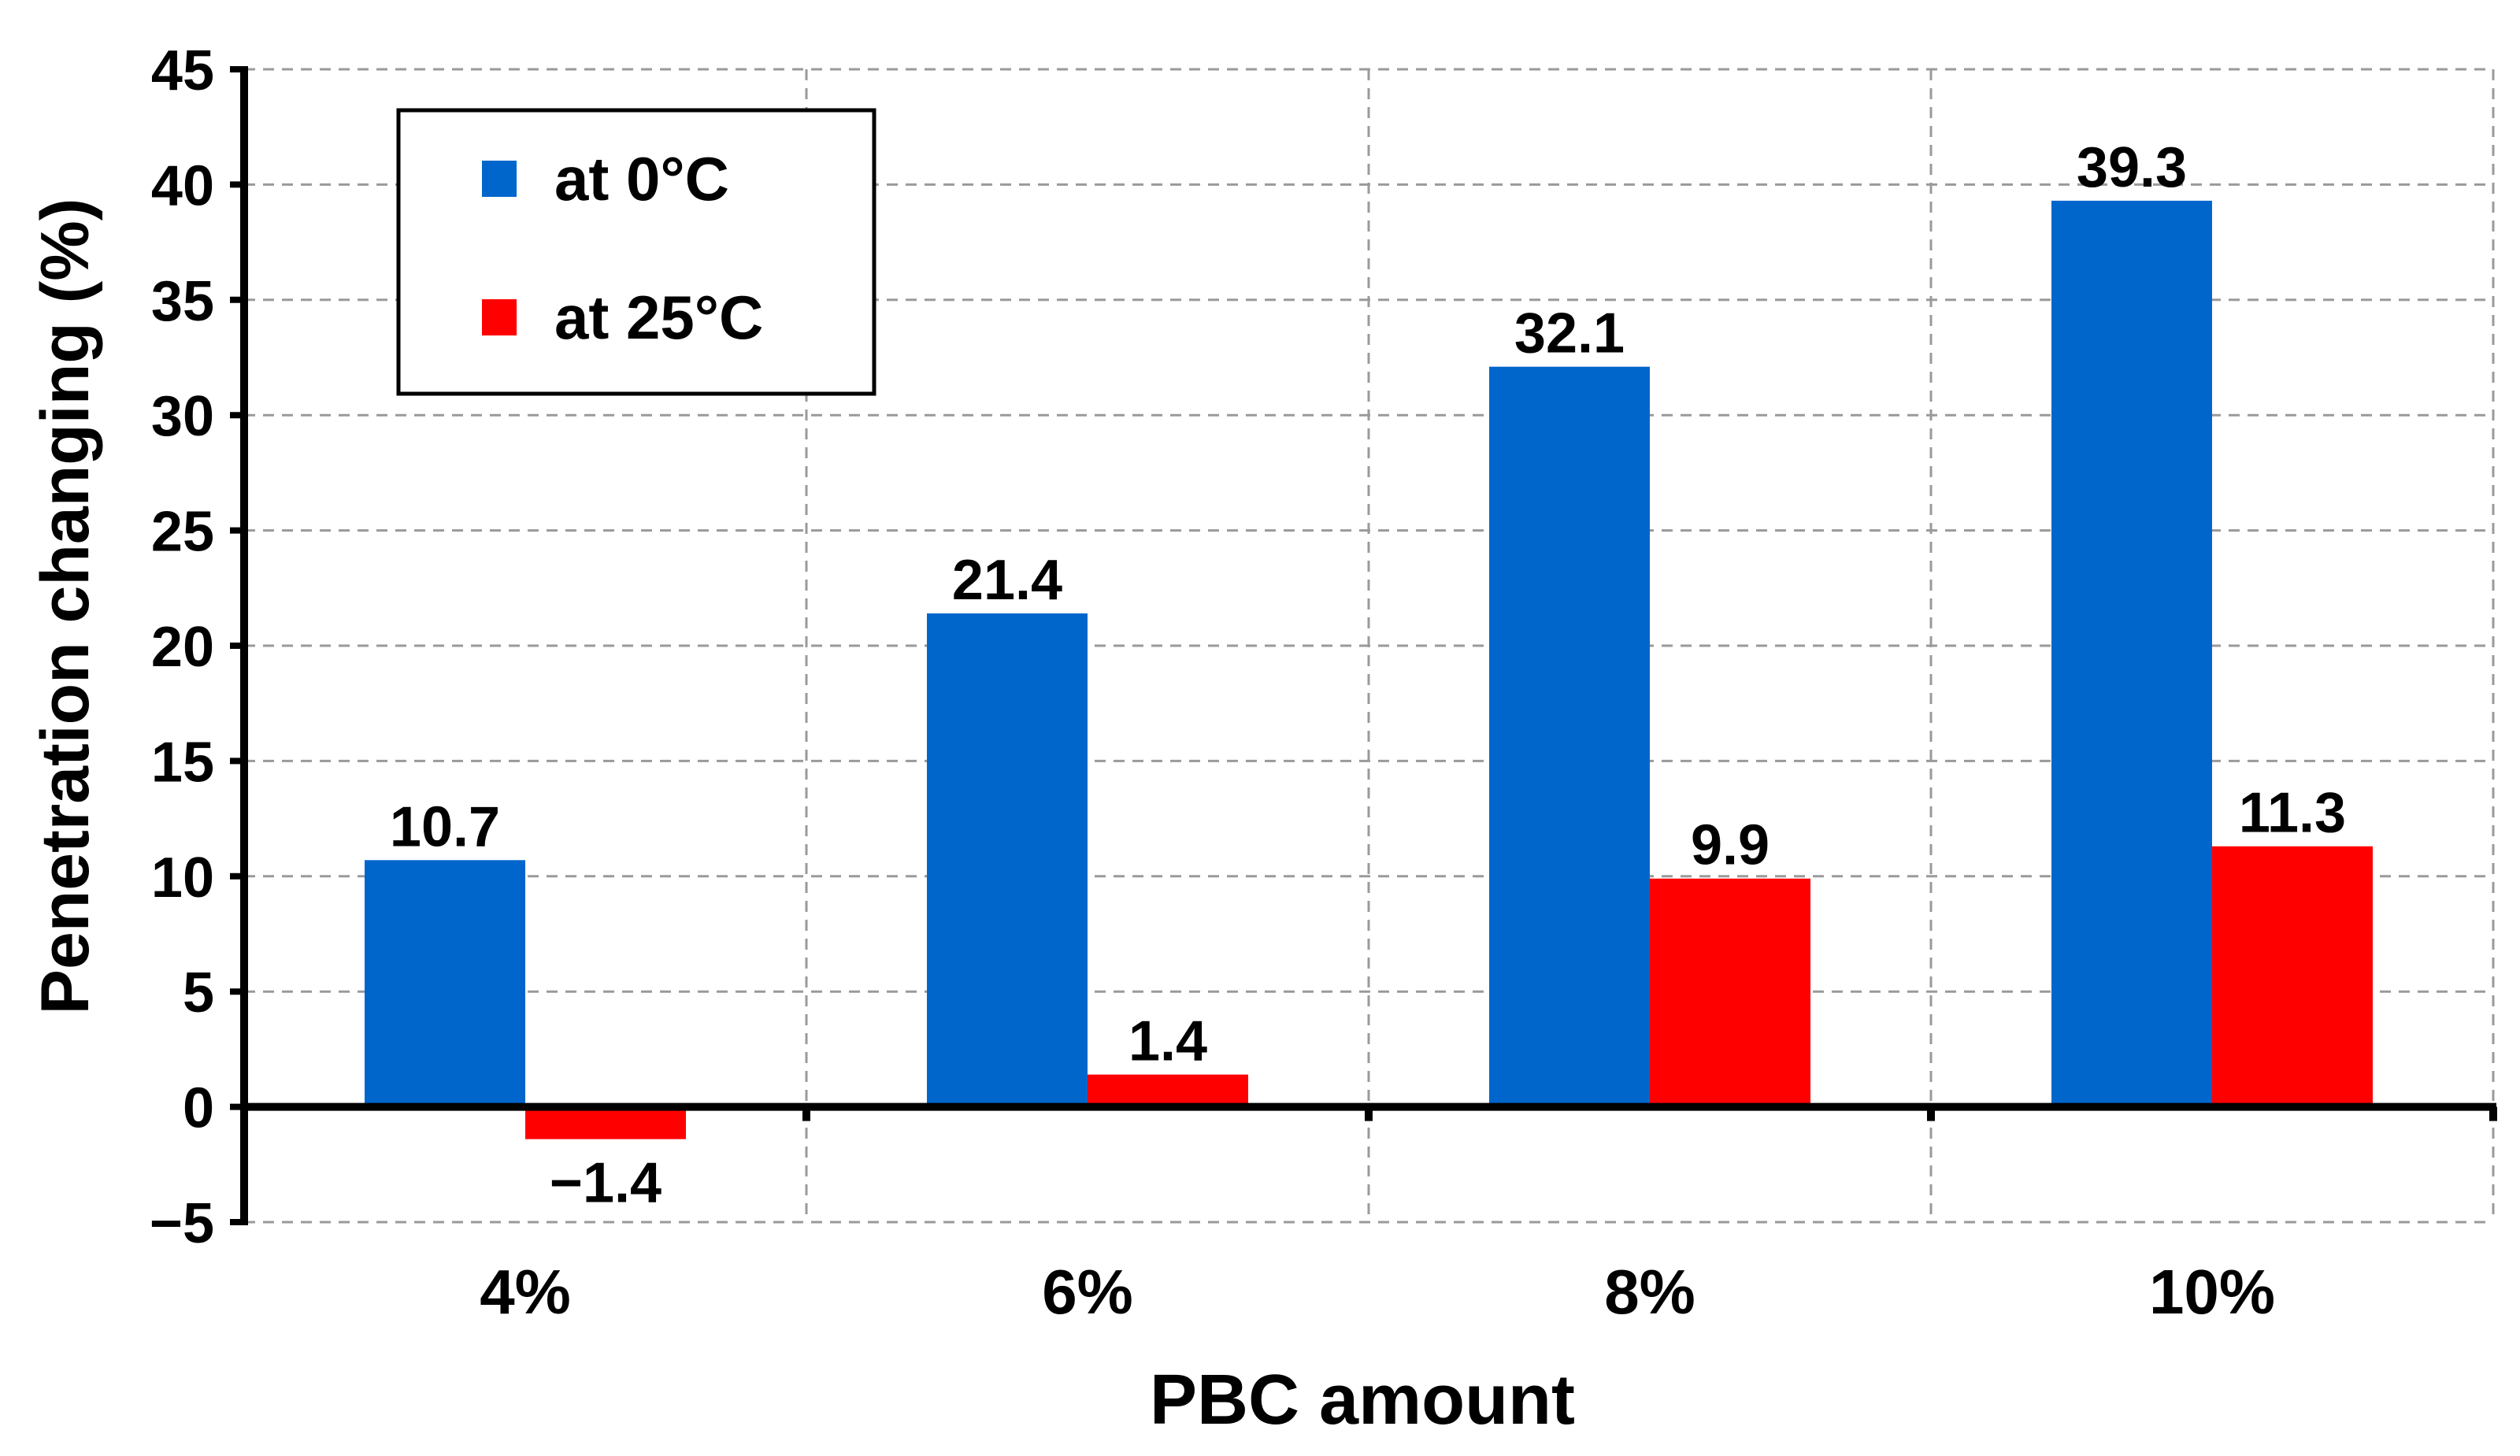 The width and height of the screenshot is (2520, 1456). Describe the element at coordinates (2292, 976) in the screenshot. I see `bar-at-25c-10pct` at that location.